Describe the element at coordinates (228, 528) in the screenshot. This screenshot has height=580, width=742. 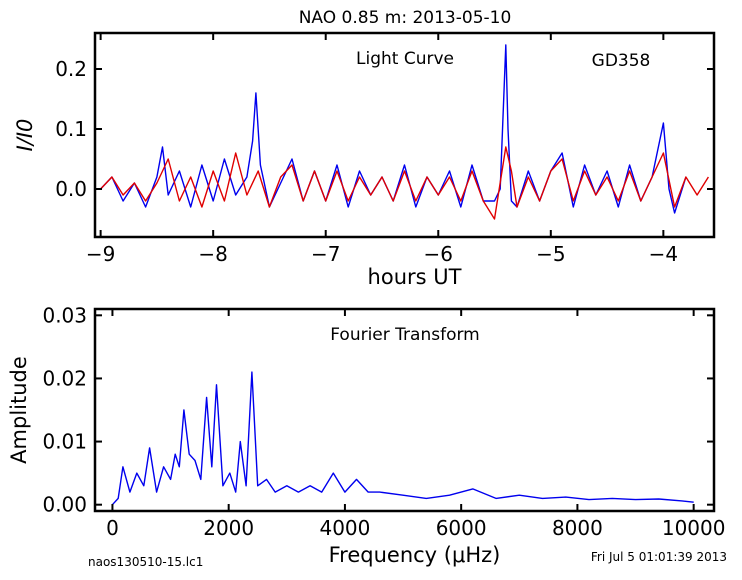
I see `x-tick-label: 2000` at that location.